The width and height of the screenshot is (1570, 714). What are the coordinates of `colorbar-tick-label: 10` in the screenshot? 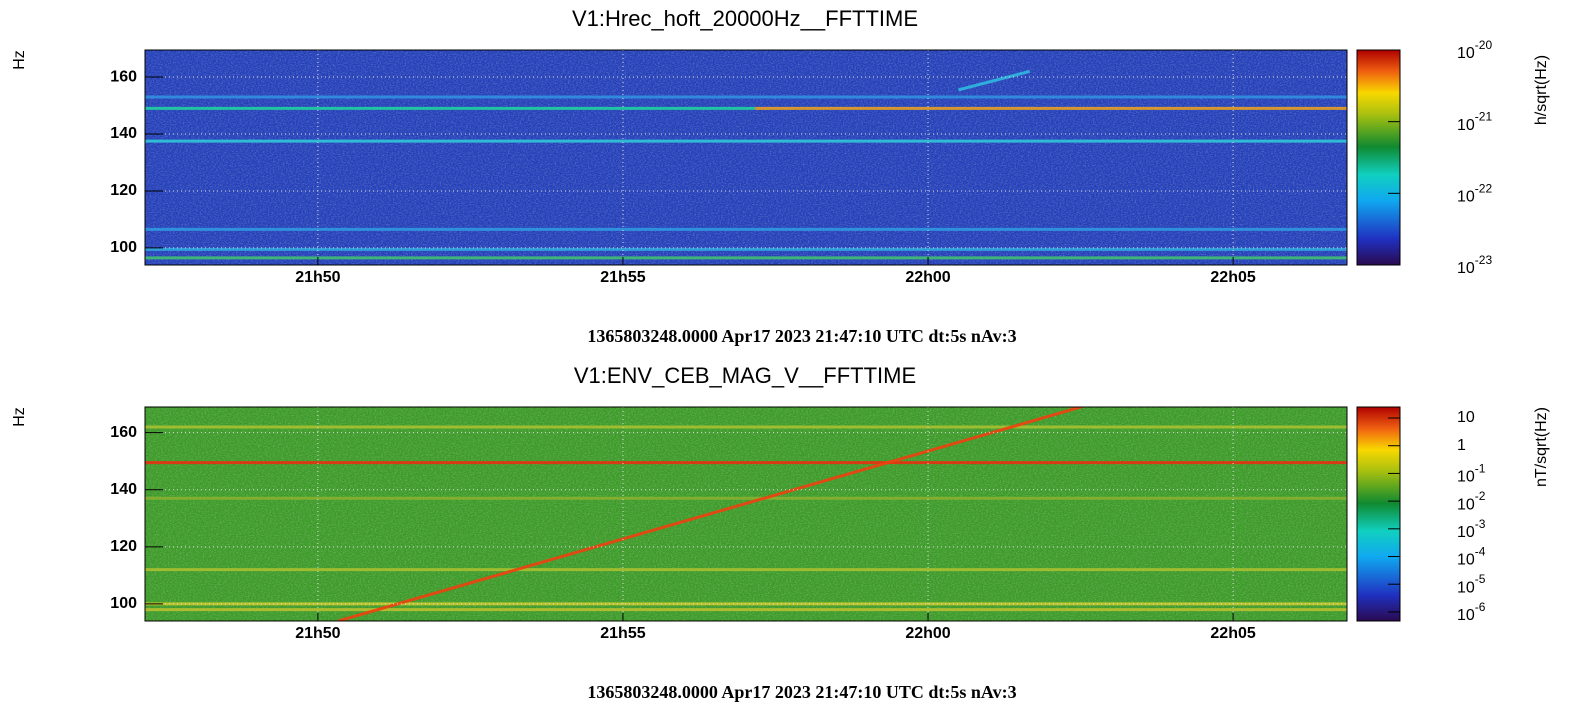 It's located at (1466, 417).